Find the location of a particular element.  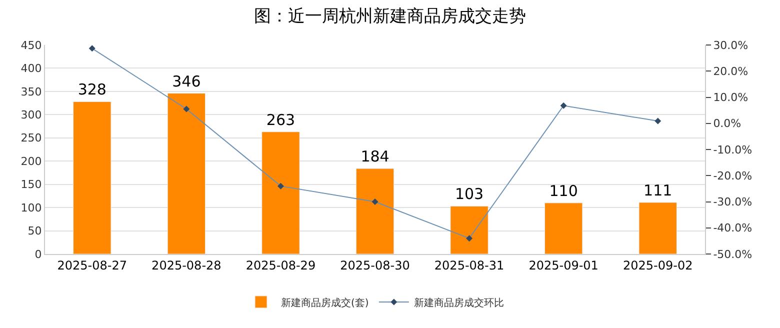

y2-tick-label: -50.0% is located at coordinates (732, 254).